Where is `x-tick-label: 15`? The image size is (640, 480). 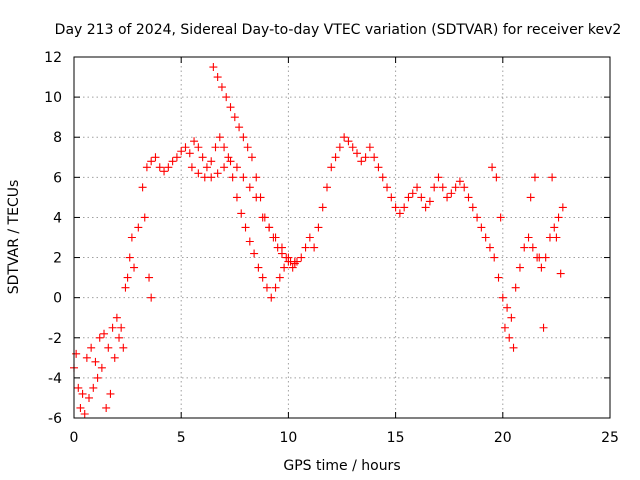 x-tick-label: 15 is located at coordinates (396, 438).